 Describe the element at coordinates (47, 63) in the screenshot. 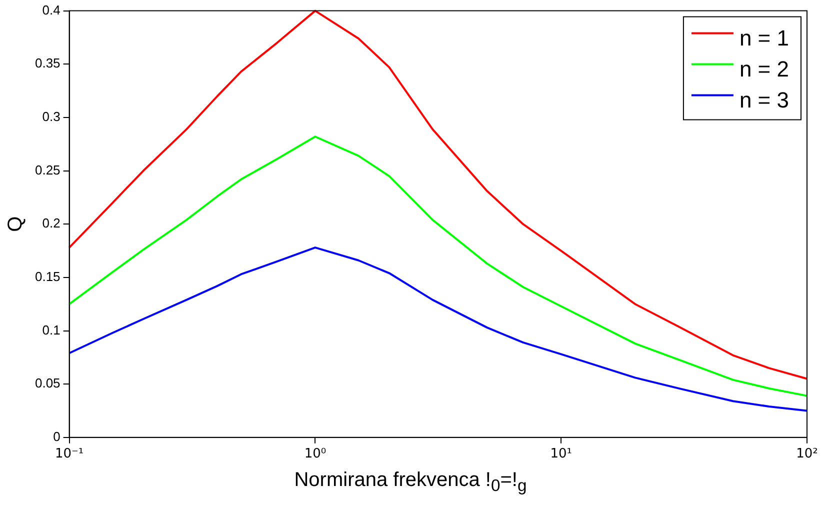

I see `y-tick-label: 0.35` at that location.